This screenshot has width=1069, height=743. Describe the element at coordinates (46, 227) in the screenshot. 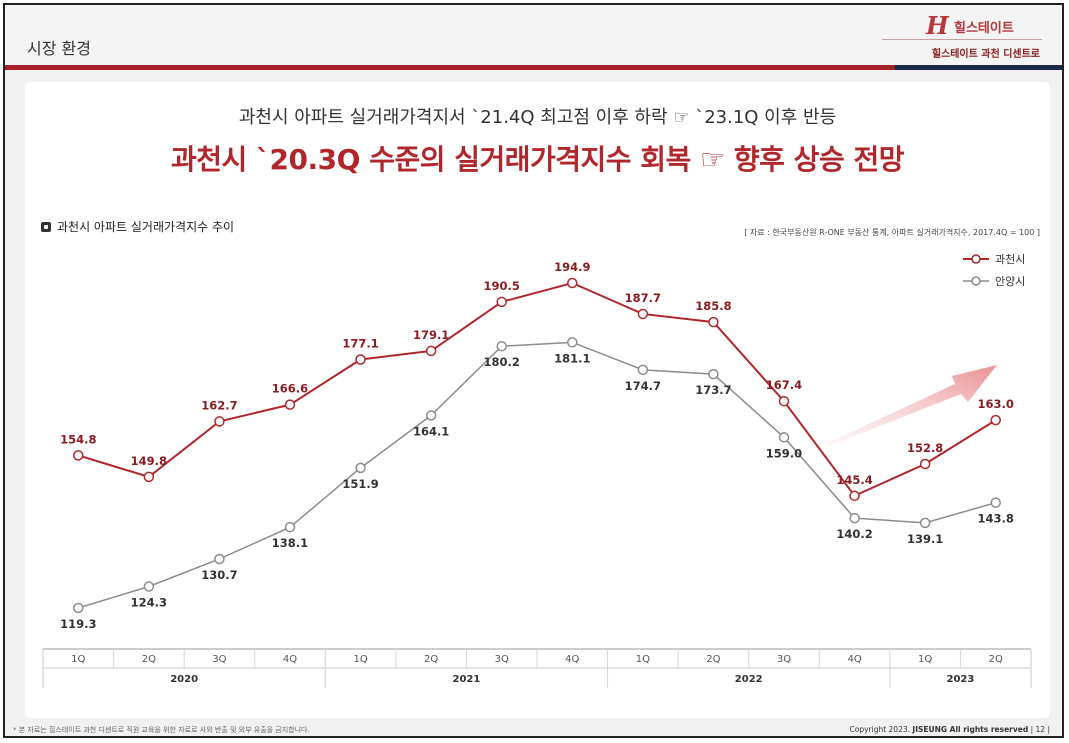

I see `bullet-icon` at that location.